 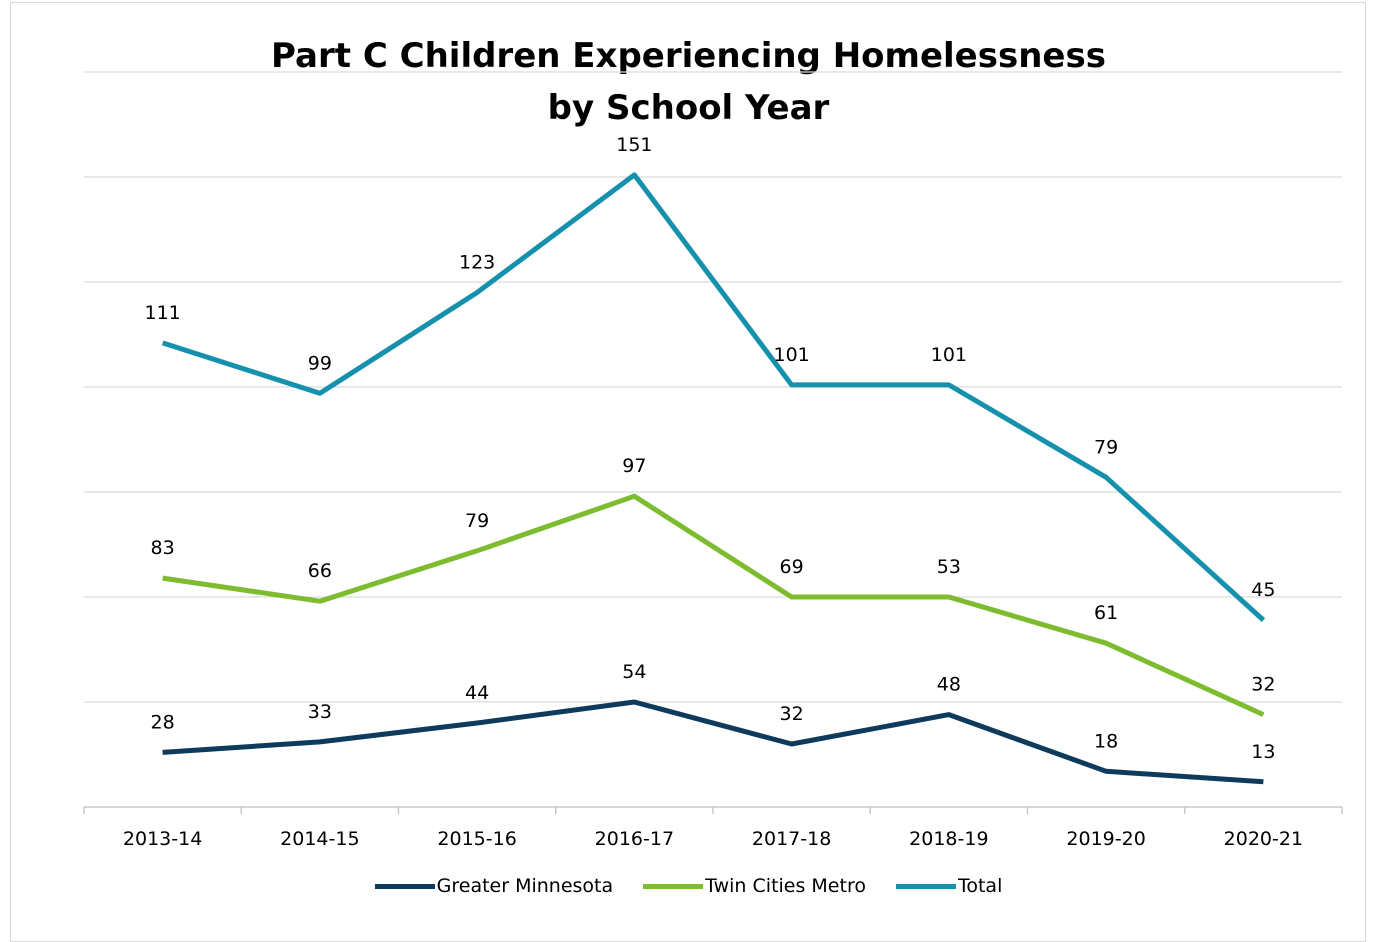 I want to click on data-label: 53, so click(x=949, y=567).